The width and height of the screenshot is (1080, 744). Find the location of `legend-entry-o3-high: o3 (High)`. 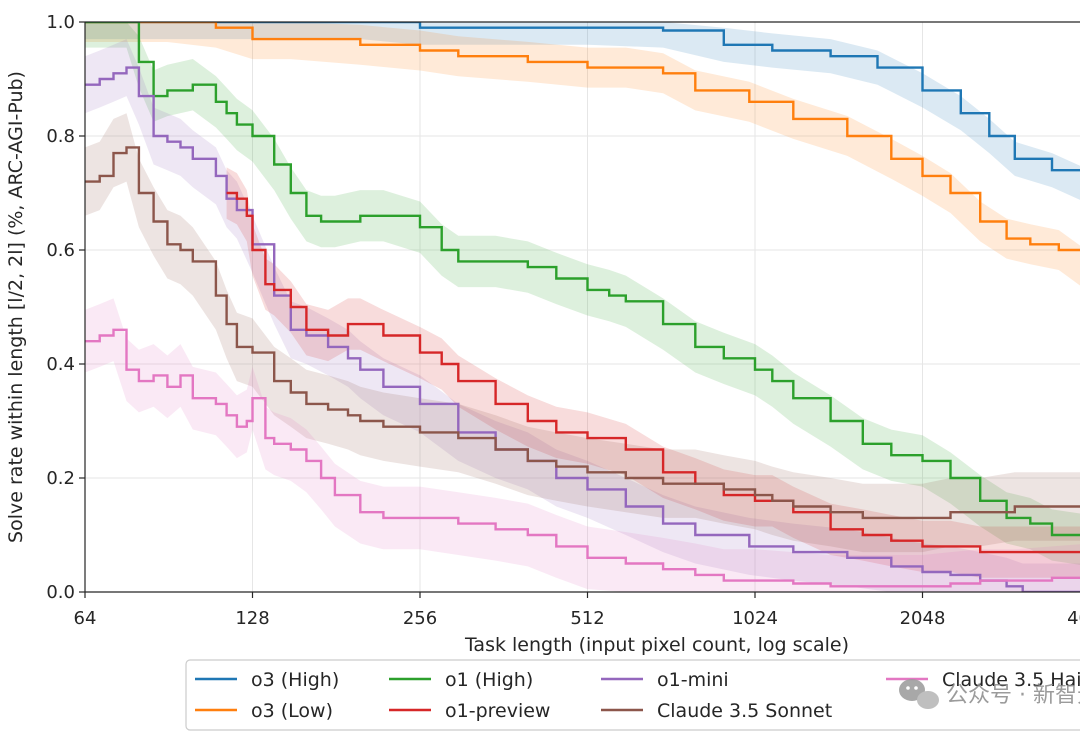

legend-entry-o3-high: o3 (High) is located at coordinates (267, 680).